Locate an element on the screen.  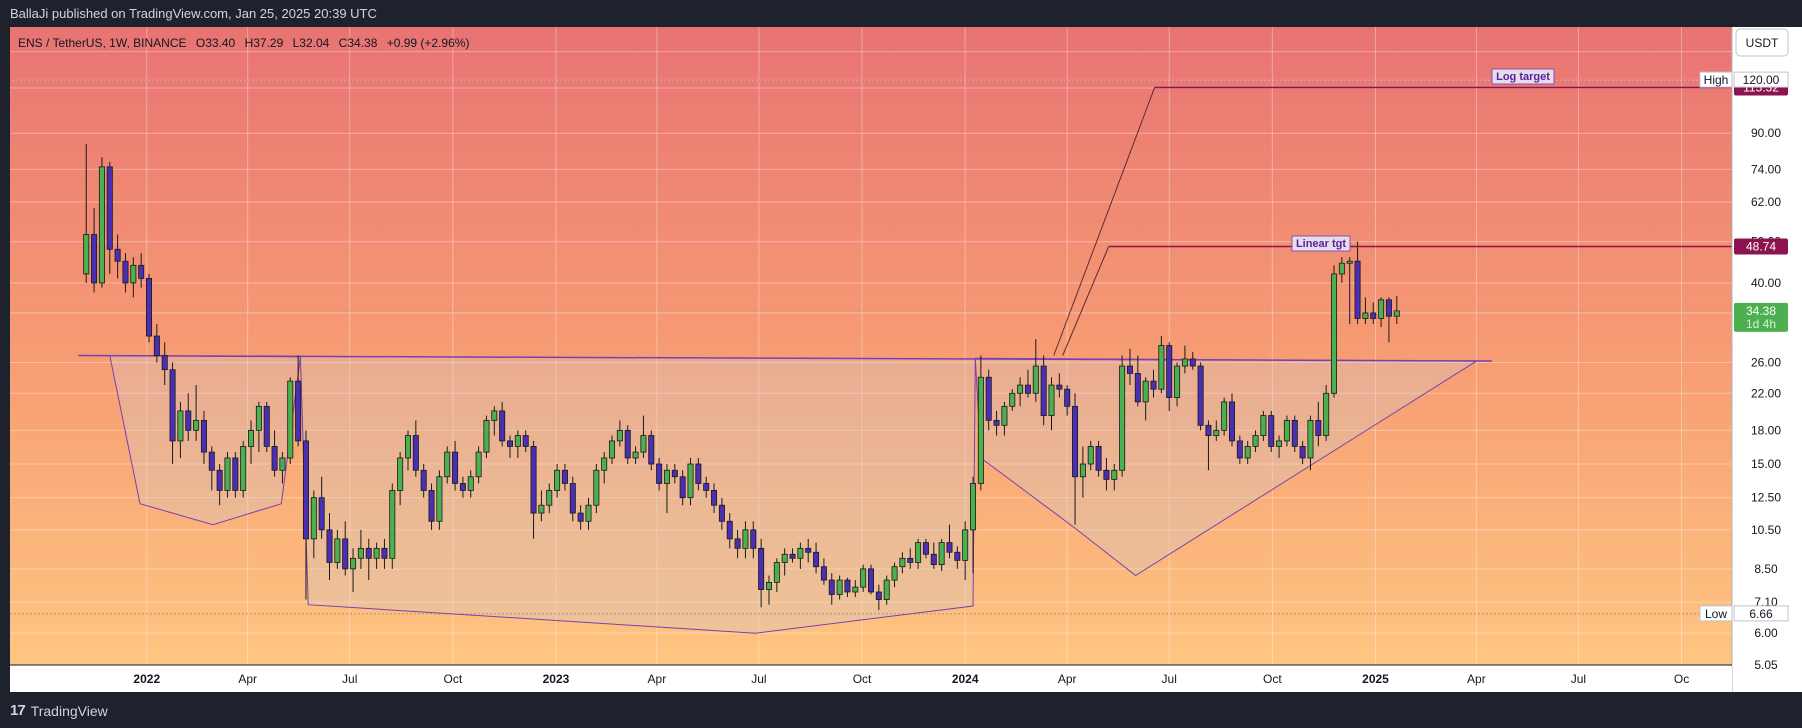
tradingview-brand: 17 TradingView is located at coordinates (59, 710).